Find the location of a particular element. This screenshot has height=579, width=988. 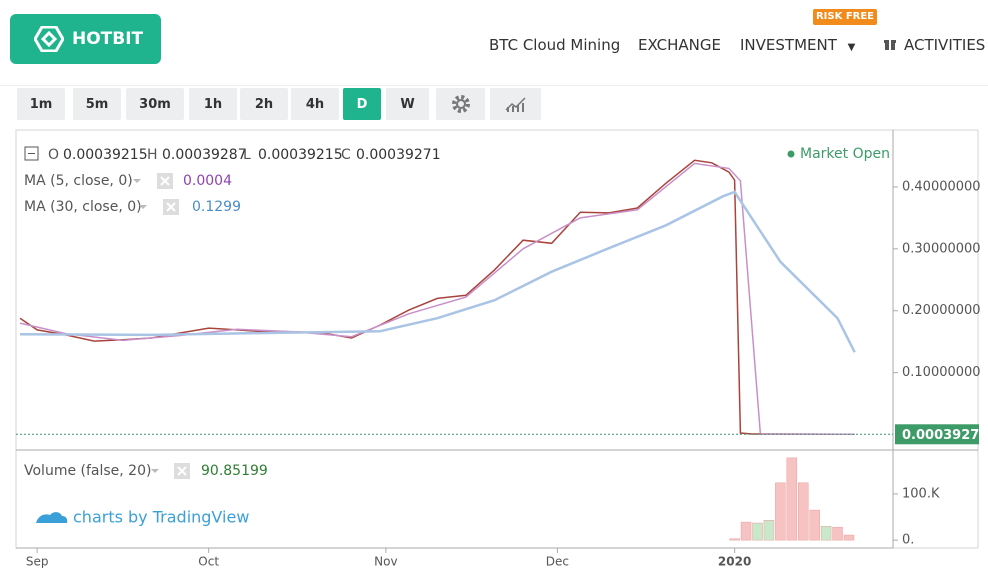

nav-text: INVESTMENT is located at coordinates (788, 45).